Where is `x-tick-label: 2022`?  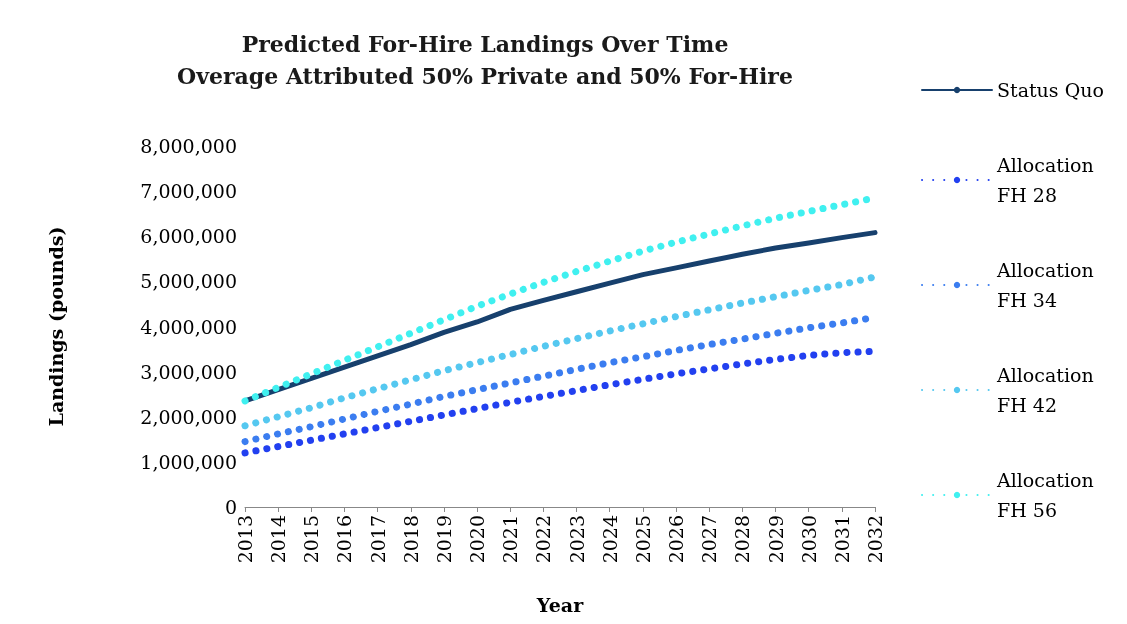 x-tick-label: 2022 is located at coordinates (543, 539).